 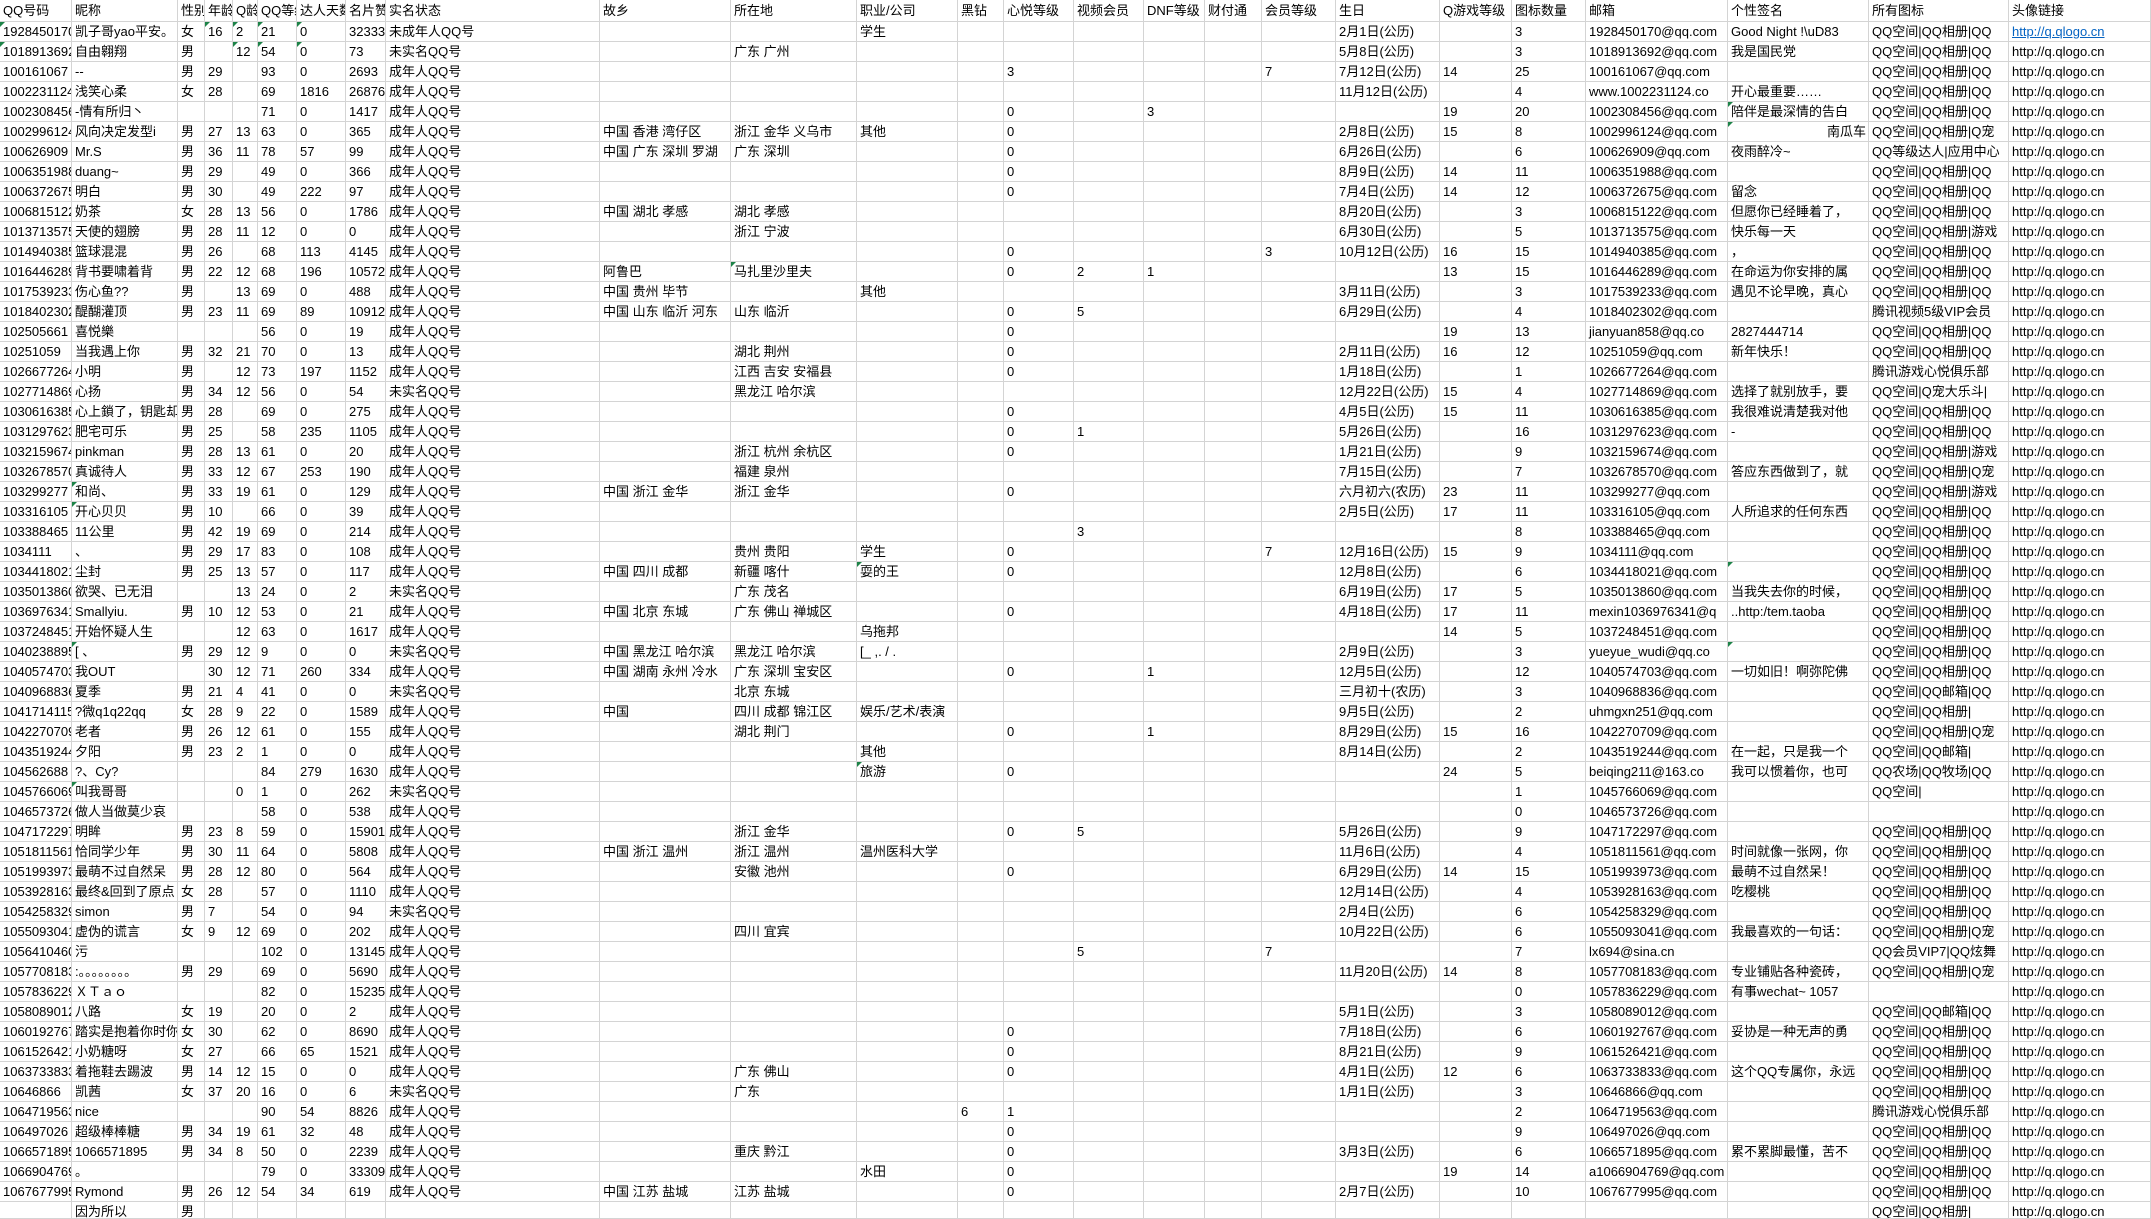 I want to click on cell-location: 贵州 贵阳, so click(x=794, y=552).